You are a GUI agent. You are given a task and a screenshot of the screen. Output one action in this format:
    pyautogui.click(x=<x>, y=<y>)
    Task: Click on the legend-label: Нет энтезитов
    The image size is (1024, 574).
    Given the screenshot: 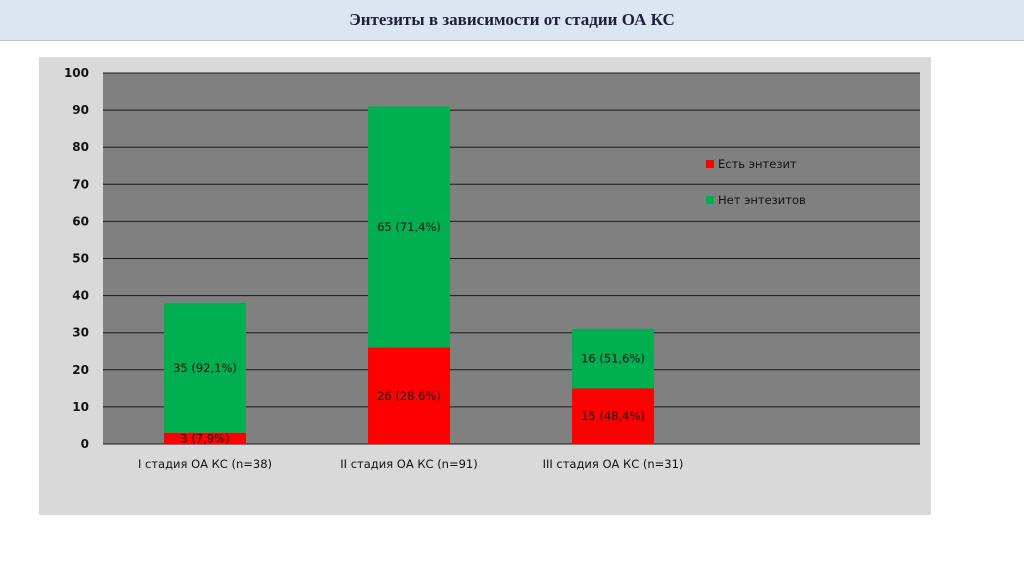 What is the action you would take?
    pyautogui.click(x=762, y=200)
    